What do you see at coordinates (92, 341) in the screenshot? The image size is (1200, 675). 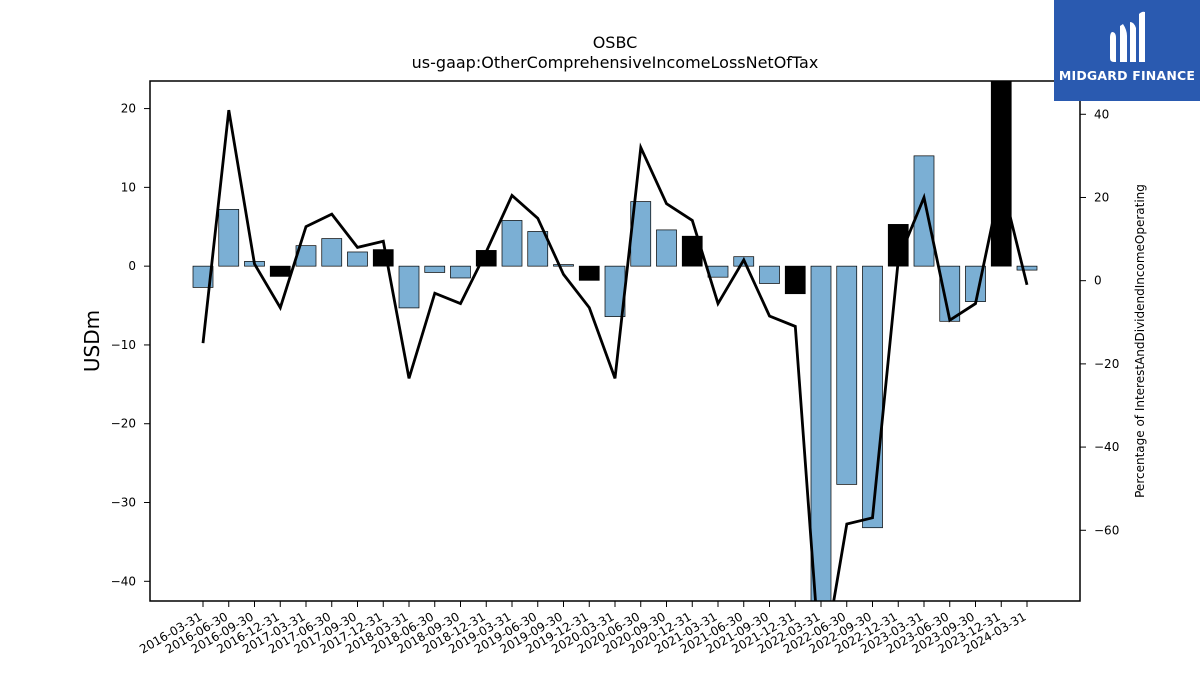 I see `y-axis-label: USDm` at bounding box center [92, 341].